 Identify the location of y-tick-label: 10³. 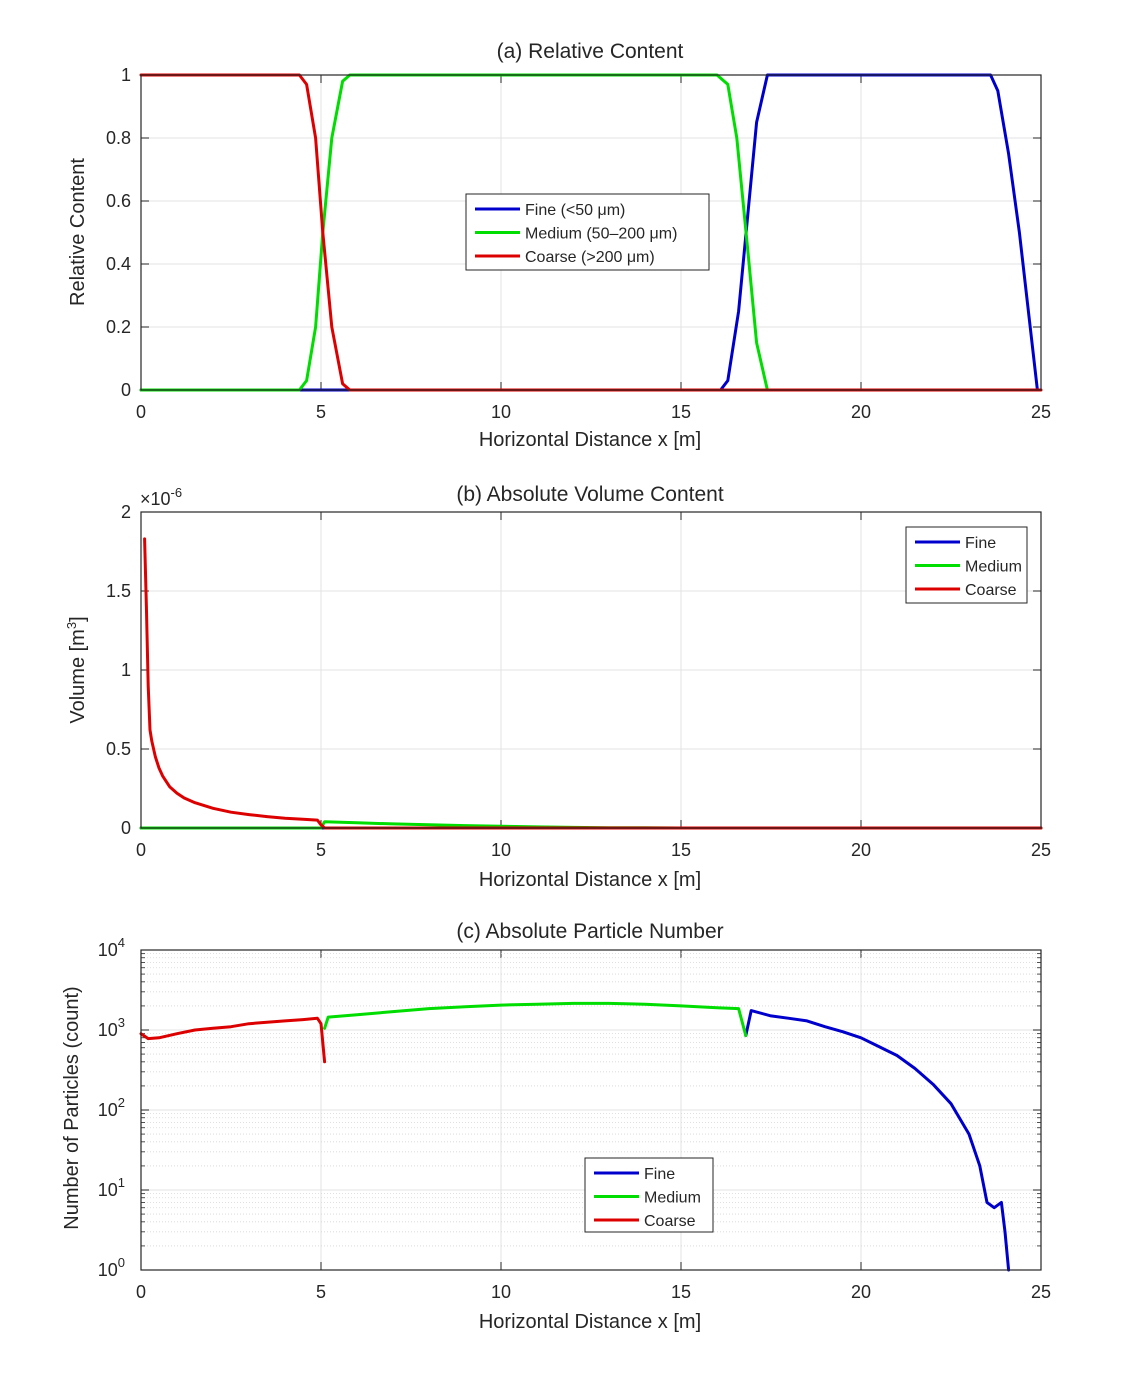
(111, 1027).